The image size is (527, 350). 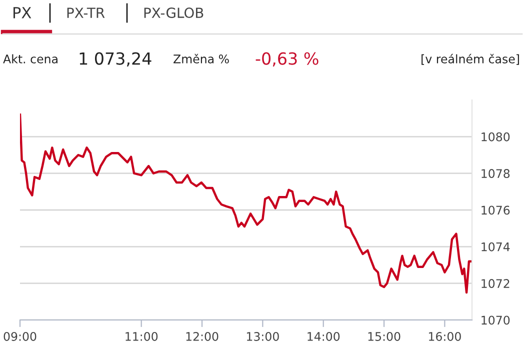 What do you see at coordinates (287, 59) in the screenshot?
I see `text: -0,63 %` at bounding box center [287, 59].